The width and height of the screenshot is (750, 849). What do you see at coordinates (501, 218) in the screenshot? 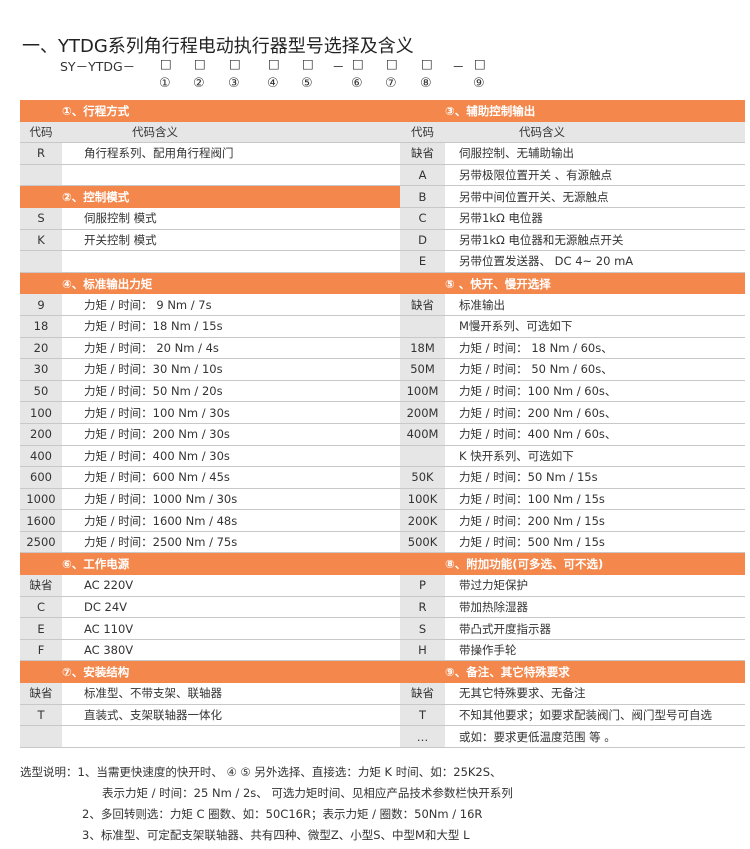
I see `meaning-cell: 另带1kΩ 电位器` at bounding box center [501, 218].